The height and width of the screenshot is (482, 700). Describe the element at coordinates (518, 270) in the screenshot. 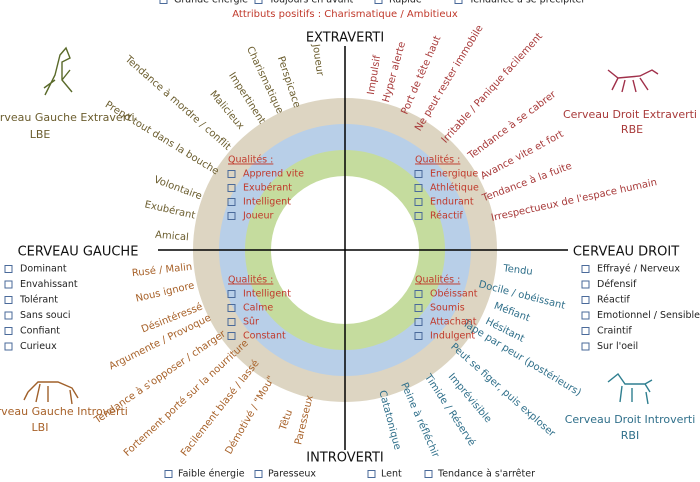

I see `trait: Tendu` at that location.